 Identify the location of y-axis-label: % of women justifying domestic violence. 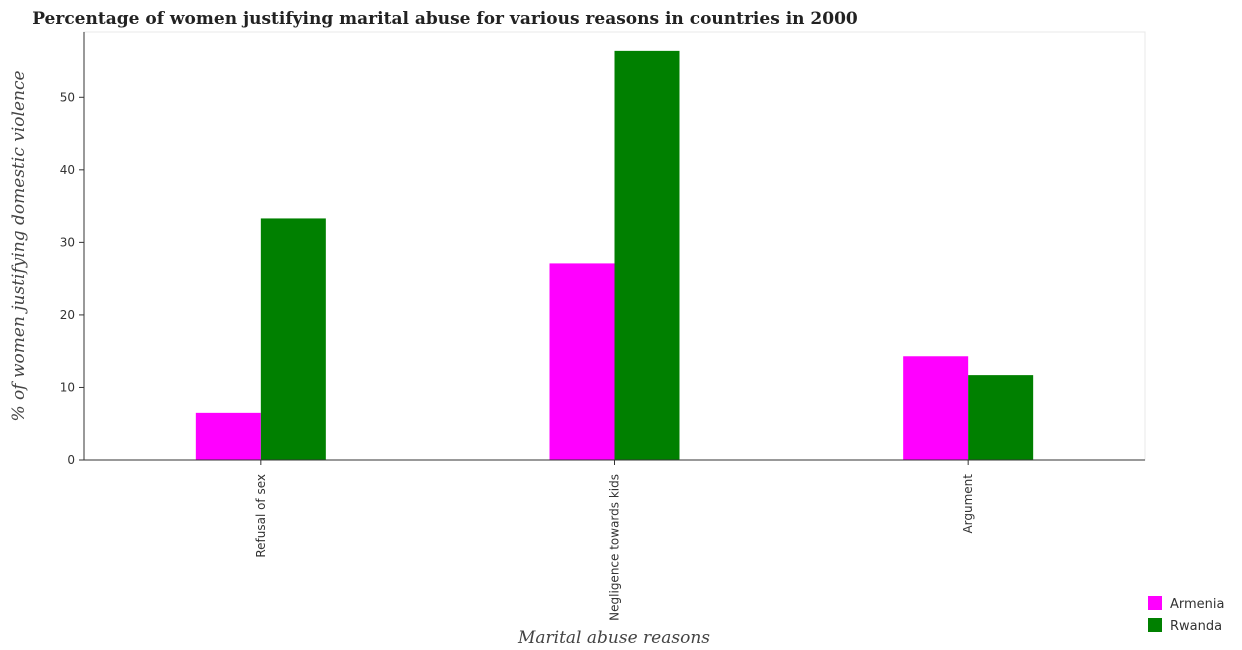
(19, 245).